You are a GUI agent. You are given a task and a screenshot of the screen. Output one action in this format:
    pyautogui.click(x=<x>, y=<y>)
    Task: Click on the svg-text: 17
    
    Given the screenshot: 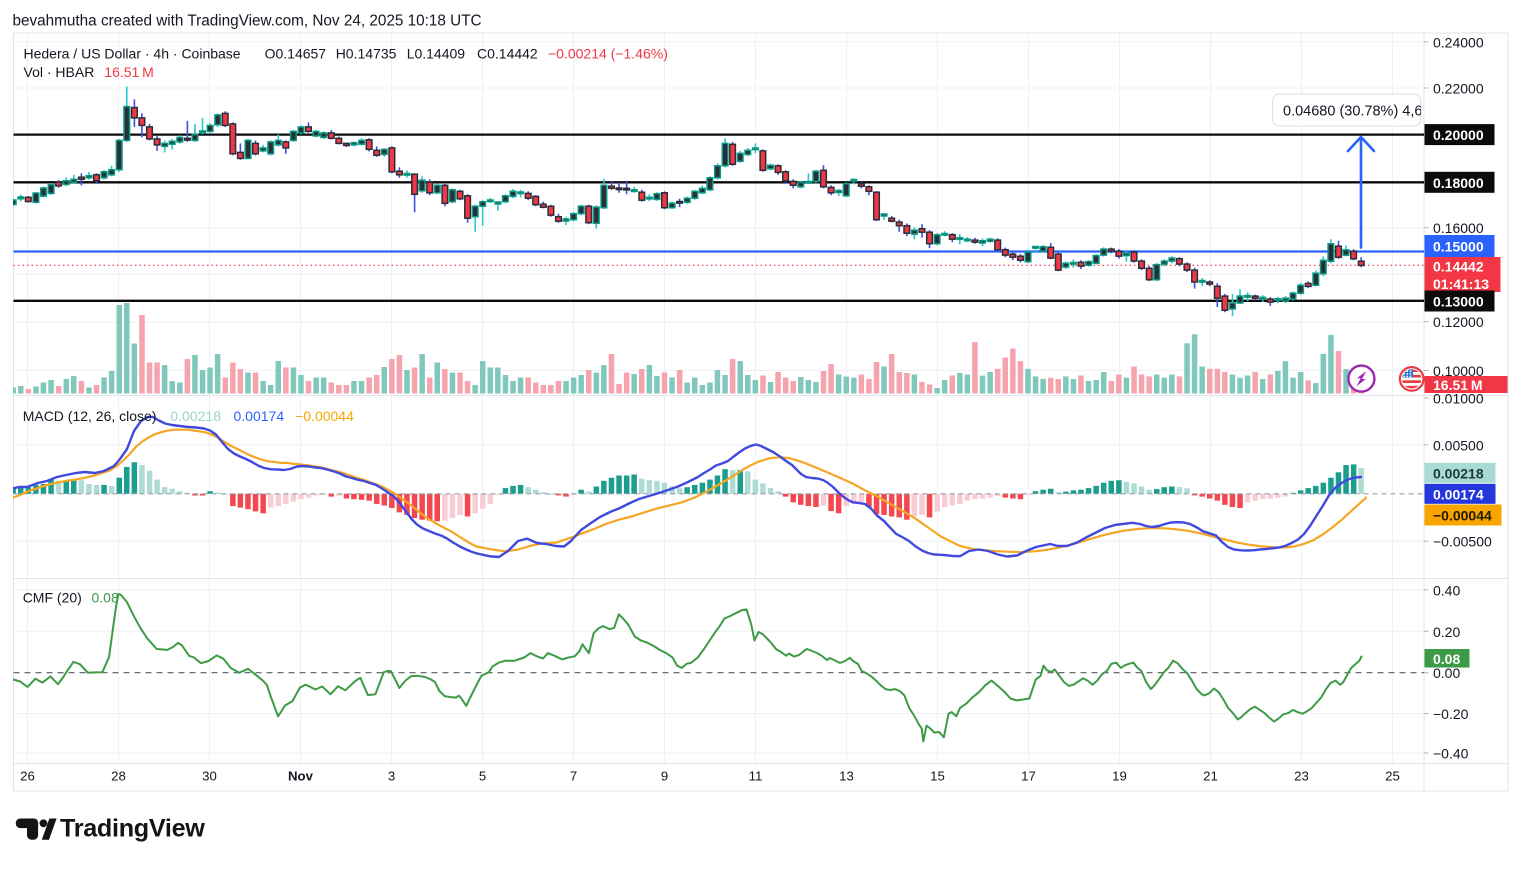 What is the action you would take?
    pyautogui.click(x=1028, y=776)
    